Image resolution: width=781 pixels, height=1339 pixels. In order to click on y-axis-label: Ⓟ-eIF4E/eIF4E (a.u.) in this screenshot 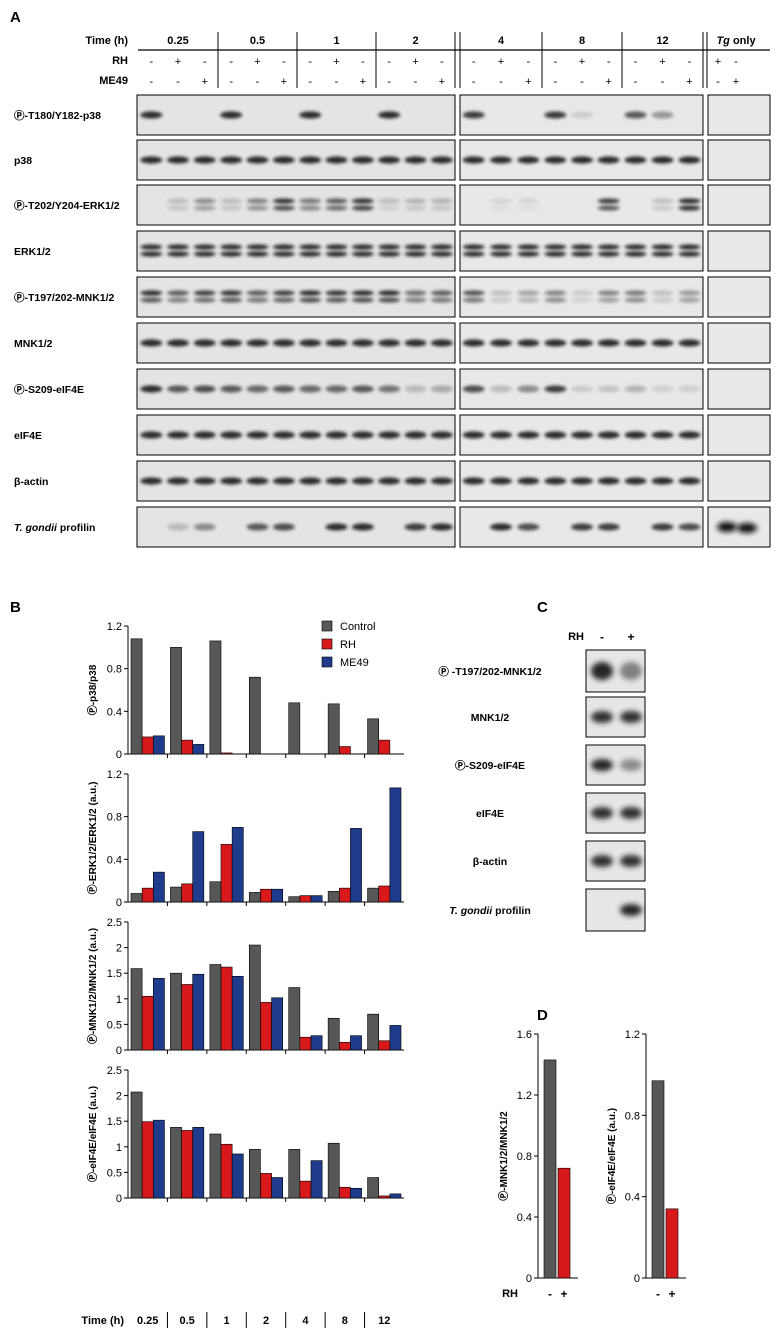, I will do `click(92, 1134)`.